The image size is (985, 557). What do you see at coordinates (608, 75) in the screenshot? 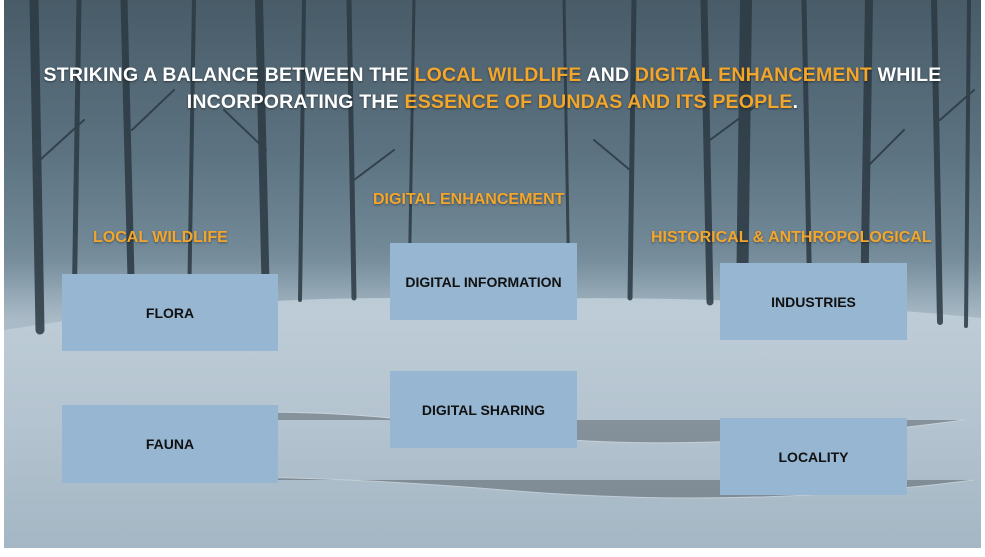
I see `title-text: AND` at bounding box center [608, 75].